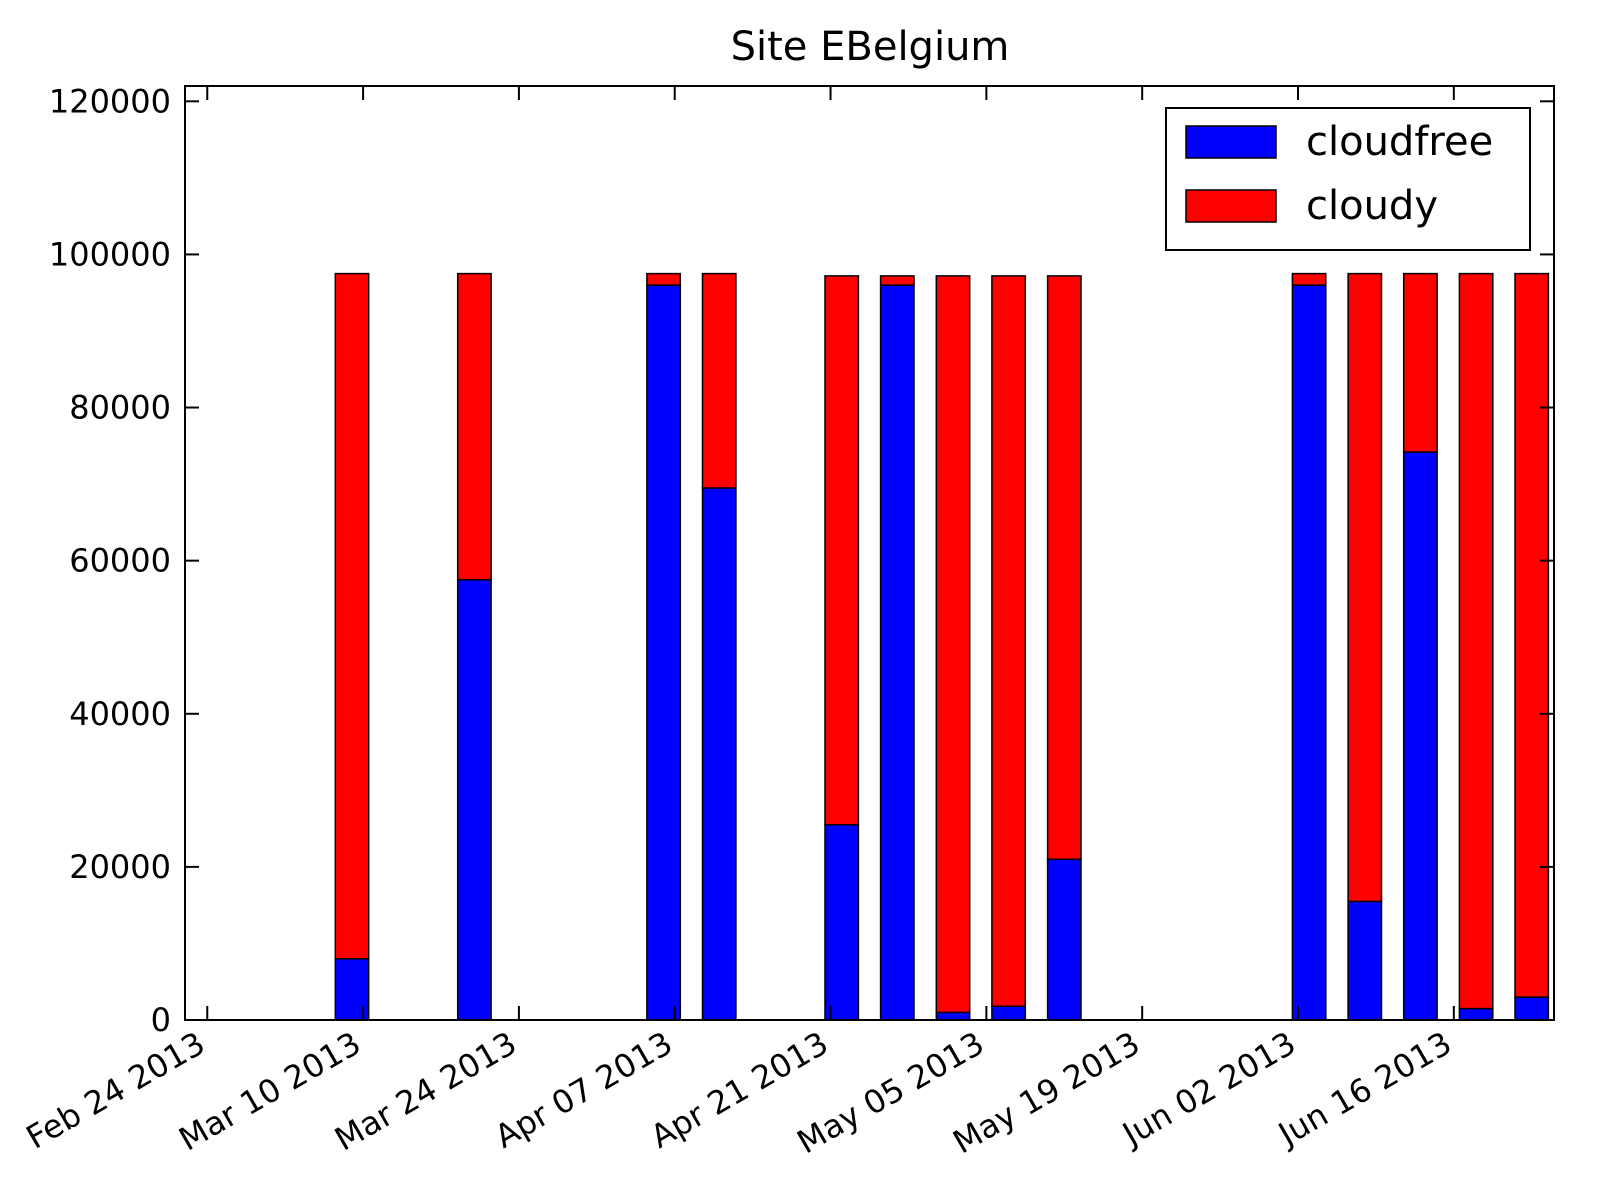 The image size is (1600, 1200). I want to click on y-tick-label: 40000, so click(120, 714).